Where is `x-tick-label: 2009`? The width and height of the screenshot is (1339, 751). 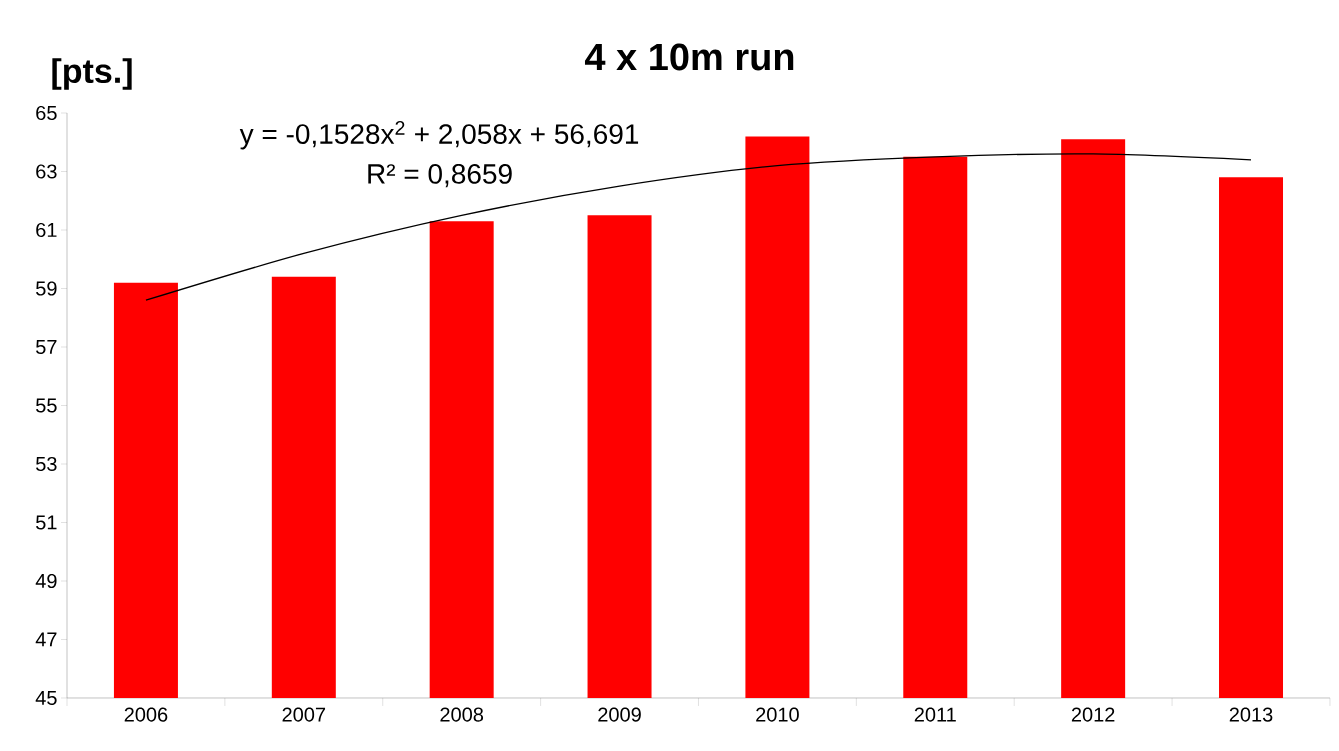 x-tick-label: 2009 is located at coordinates (619, 714).